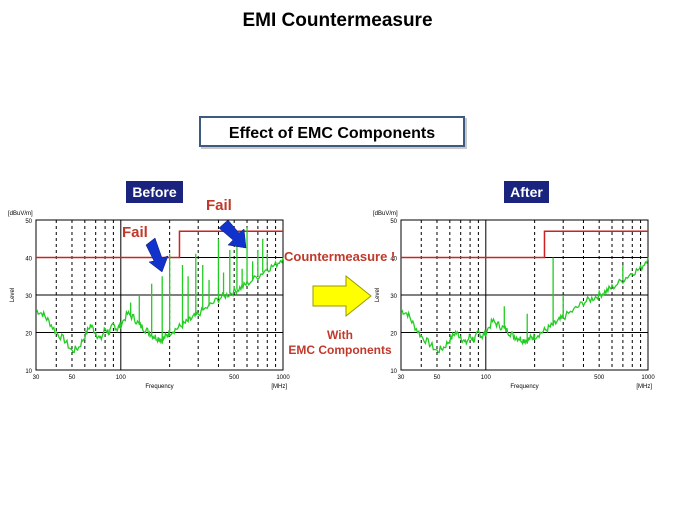 The height and width of the screenshot is (506, 675). Describe the element at coordinates (526, 192) in the screenshot. I see `after-badge: After` at that location.